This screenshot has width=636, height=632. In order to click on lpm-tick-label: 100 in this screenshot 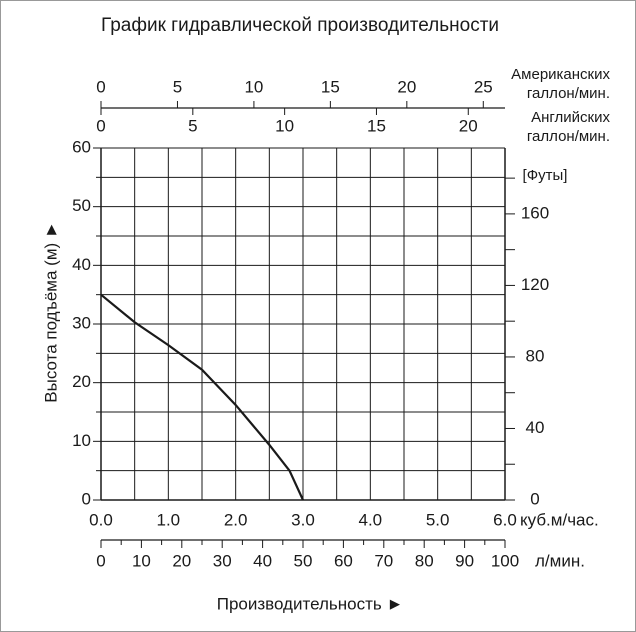, I will do `click(505, 560)`.